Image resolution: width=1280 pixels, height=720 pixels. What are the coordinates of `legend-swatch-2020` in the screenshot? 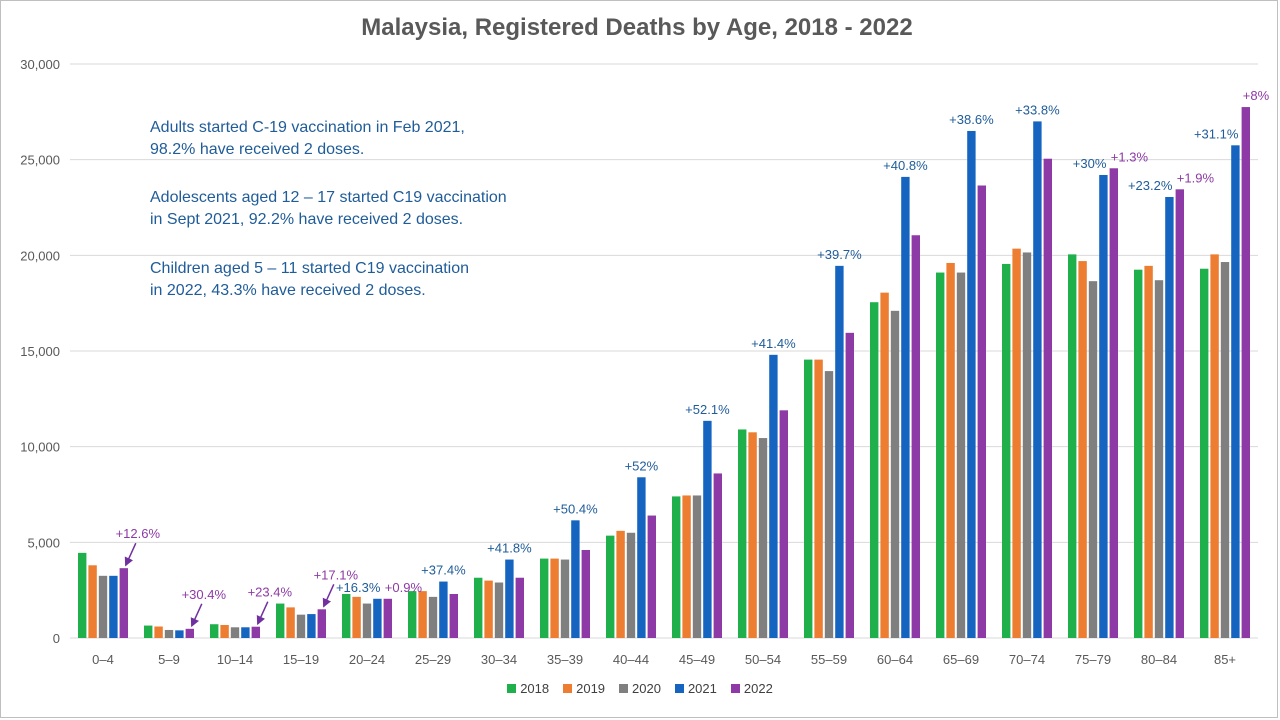 It's located at (624, 688).